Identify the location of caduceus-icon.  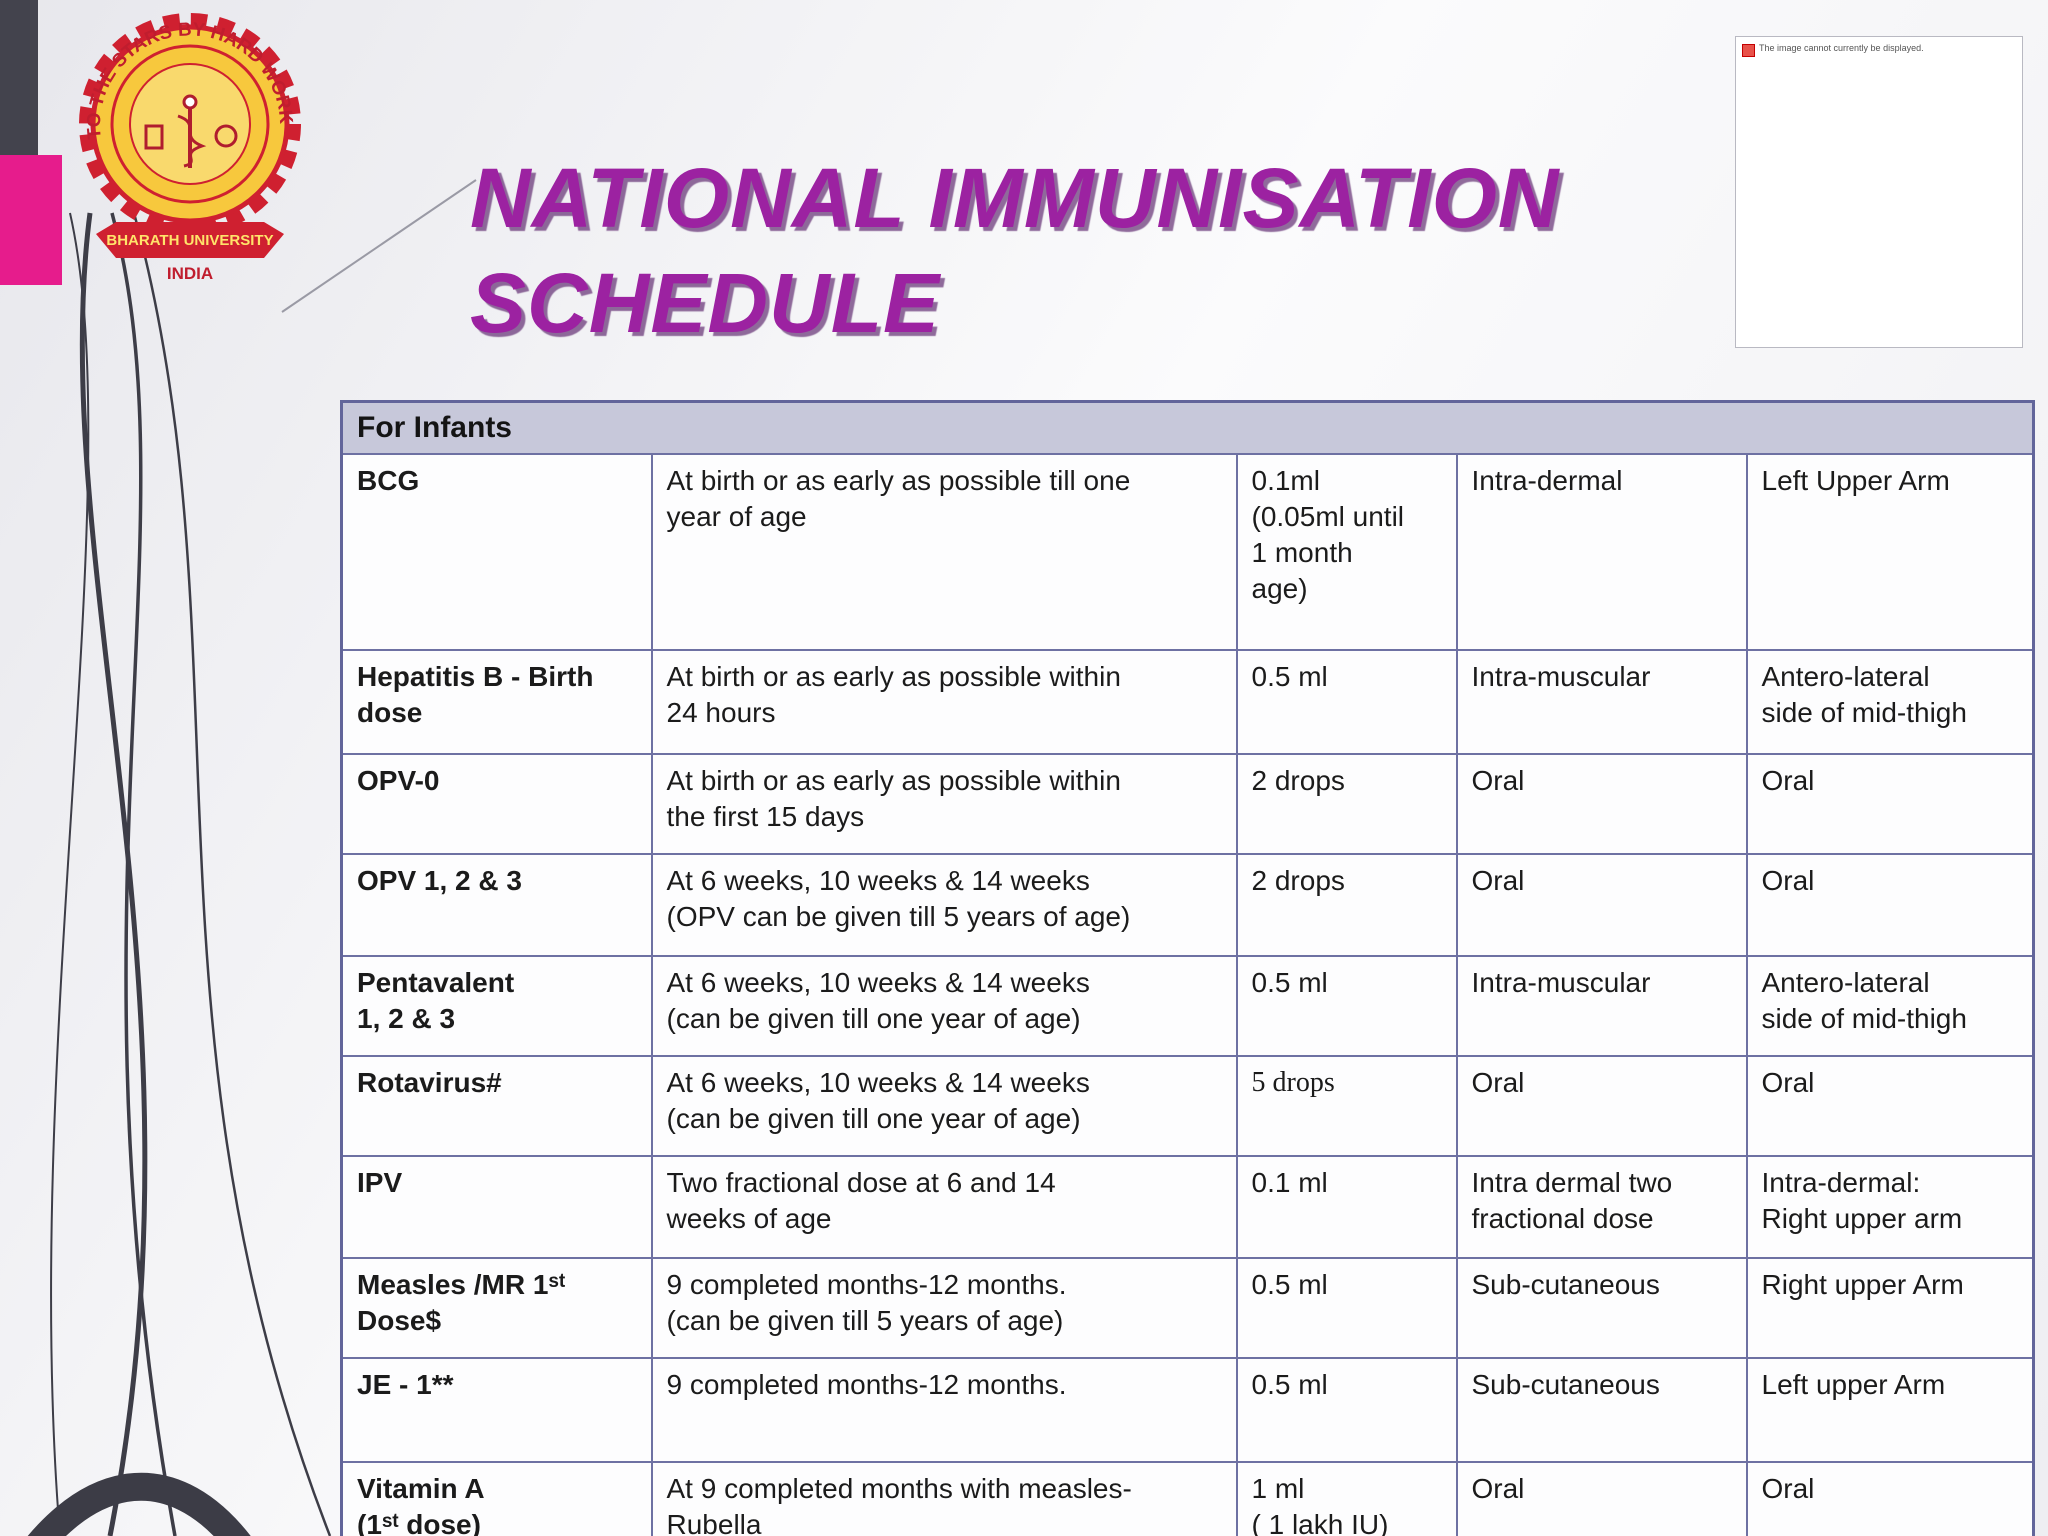
(192, 131).